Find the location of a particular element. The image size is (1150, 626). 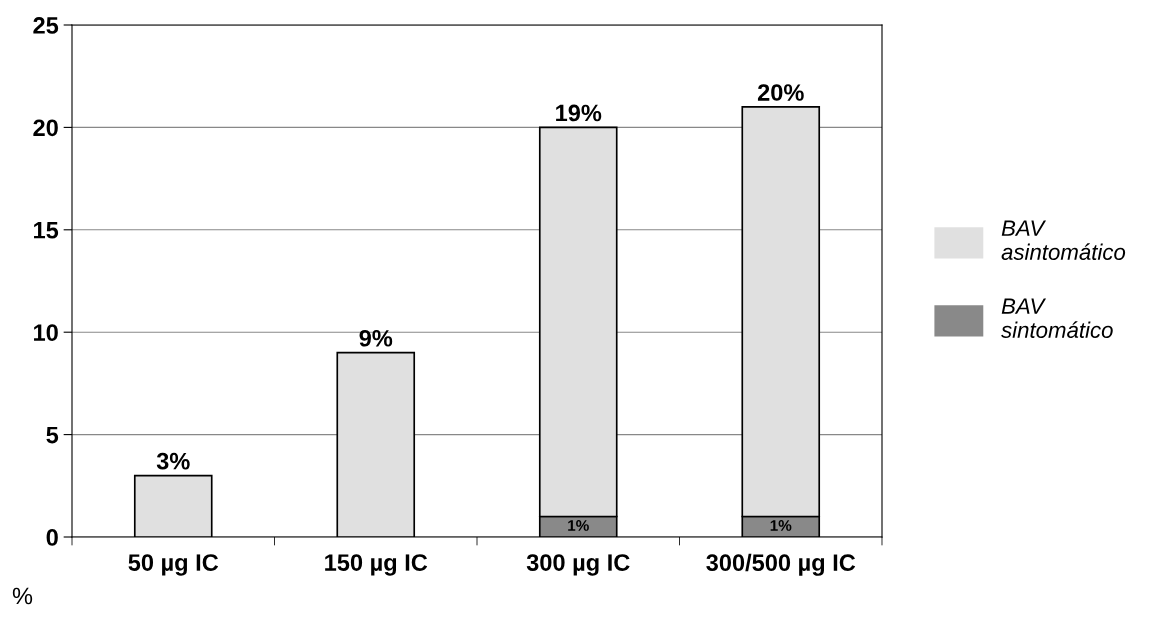

legend-label: BAV sintomático is located at coordinates (1057, 318).